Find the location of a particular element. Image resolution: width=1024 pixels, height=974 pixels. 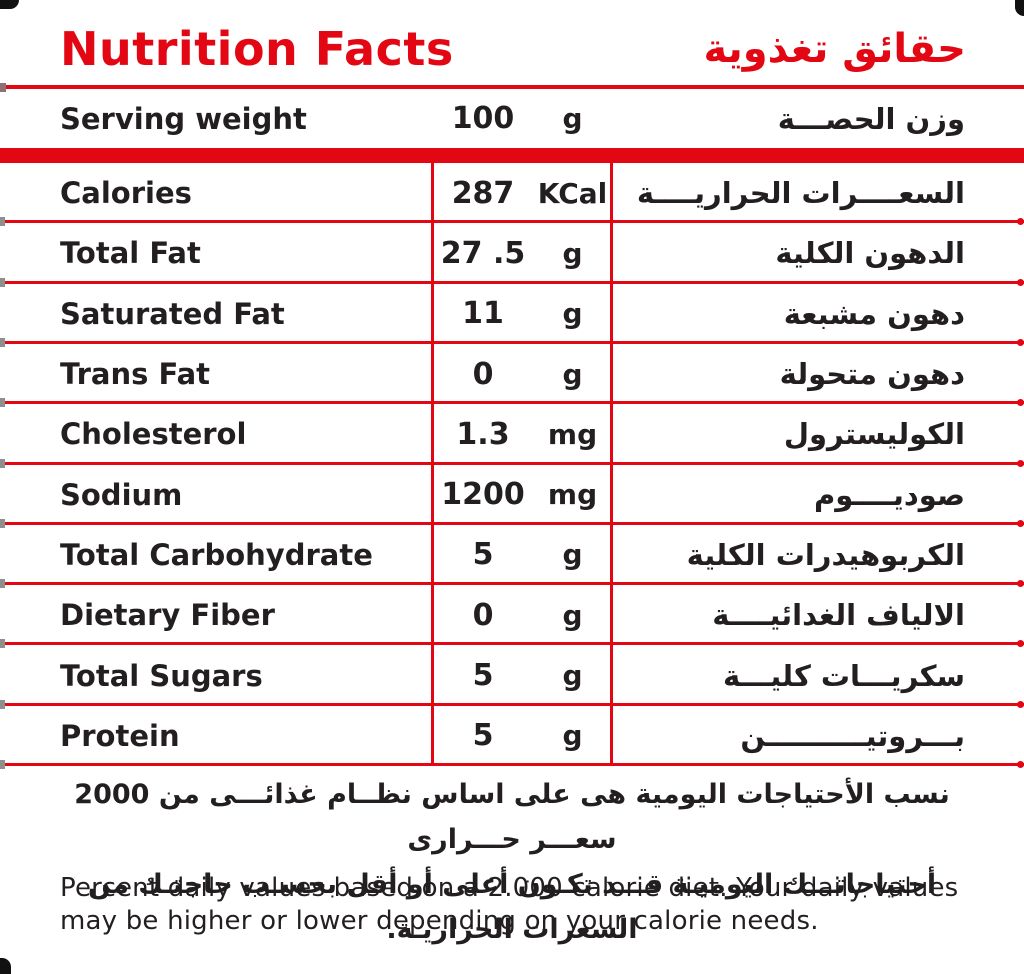

table-row: Sodium 1200 mg صوديــــوم is located at coordinates (512, 495).